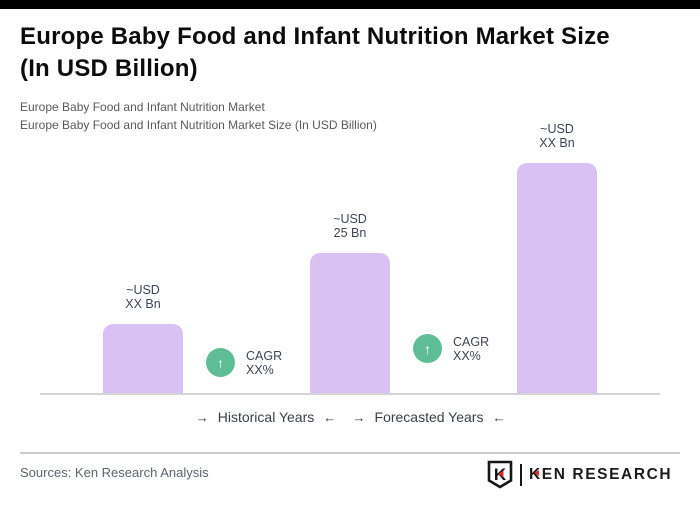  I want to click on chart-bar-base-year, so click(350, 323).